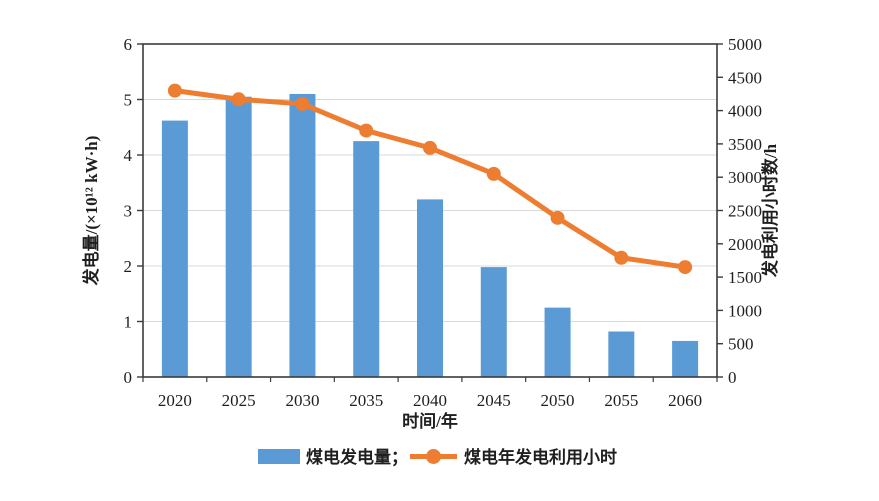 The height and width of the screenshot is (501, 879). Describe the element at coordinates (621, 257) in the screenshot. I see `line-marker-2055` at that location.